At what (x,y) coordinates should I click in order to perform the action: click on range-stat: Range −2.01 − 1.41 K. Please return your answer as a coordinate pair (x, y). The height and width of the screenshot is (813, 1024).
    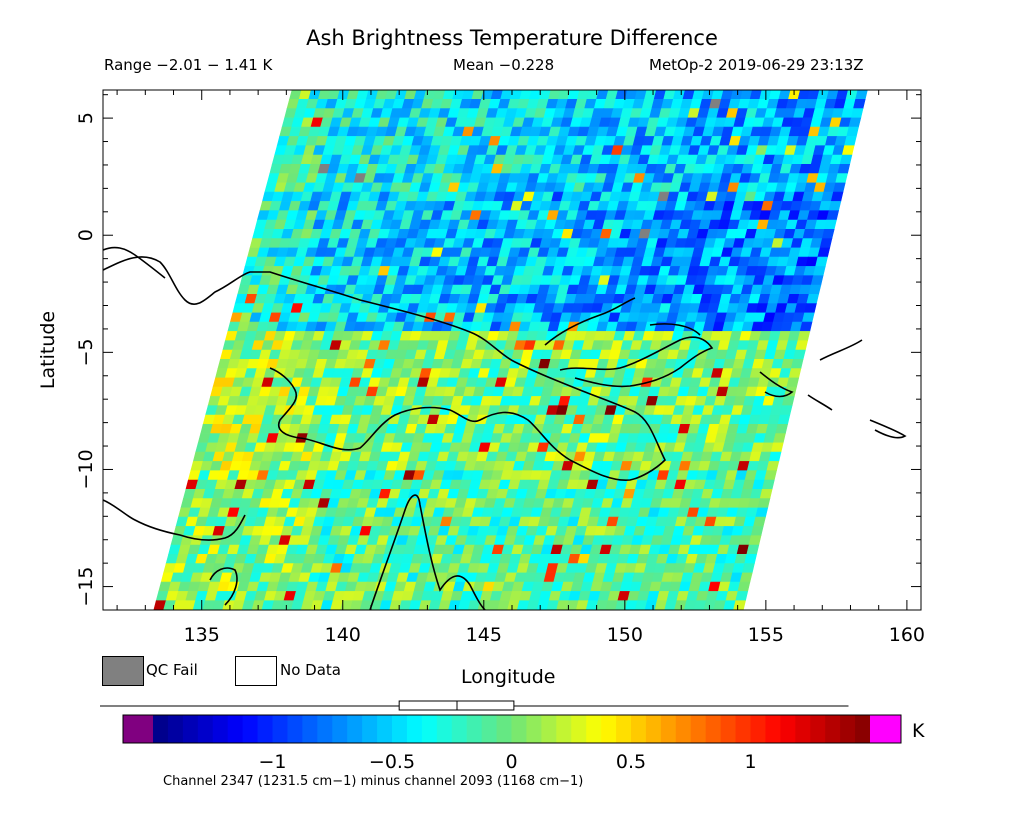
    Looking at the image, I should click on (188, 65).